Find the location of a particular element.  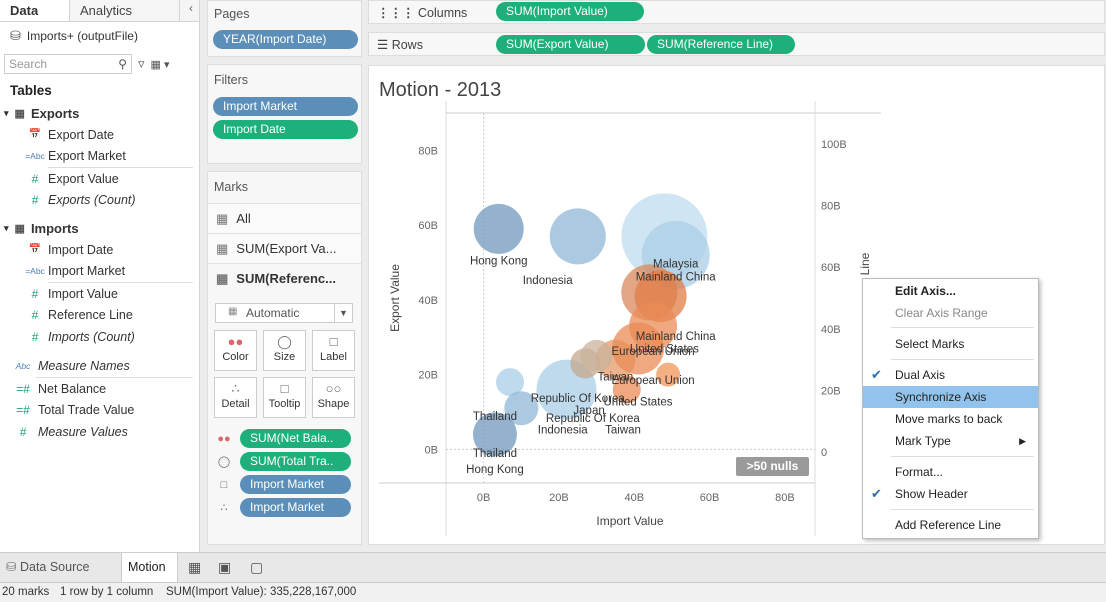

label-button: □ Label is located at coordinates (333, 350).